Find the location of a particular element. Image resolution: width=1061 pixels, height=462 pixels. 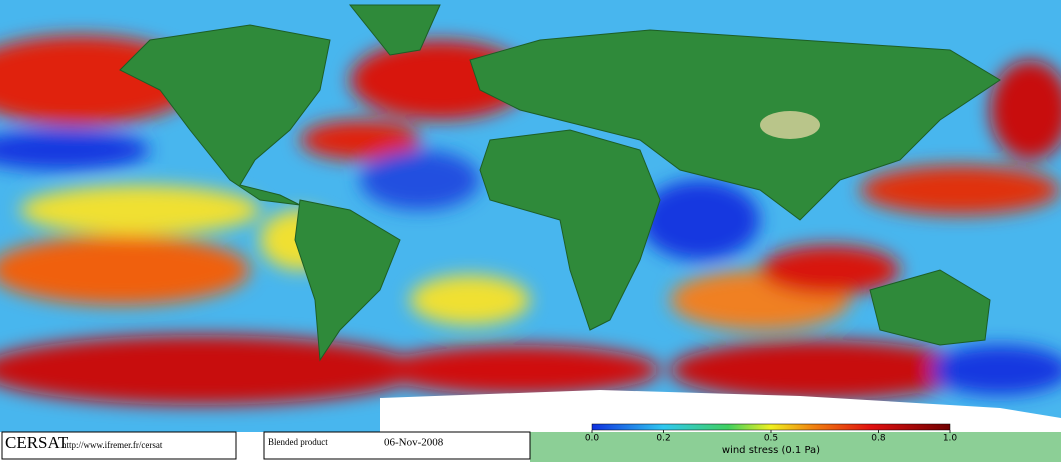

colorbar-tick-label: 0.5 is located at coordinates (771, 439).